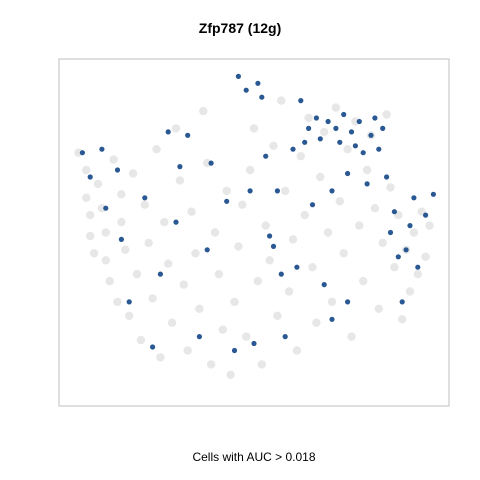 The image size is (480, 480). I want to click on x-axis-label: Cells with AUC > 0.018, so click(254, 457).